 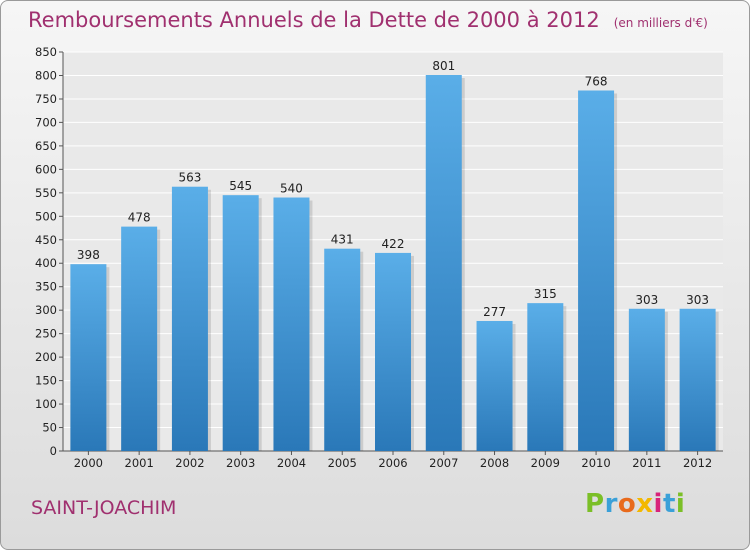 I want to click on y-tick-label: 0, so click(x=53, y=451).